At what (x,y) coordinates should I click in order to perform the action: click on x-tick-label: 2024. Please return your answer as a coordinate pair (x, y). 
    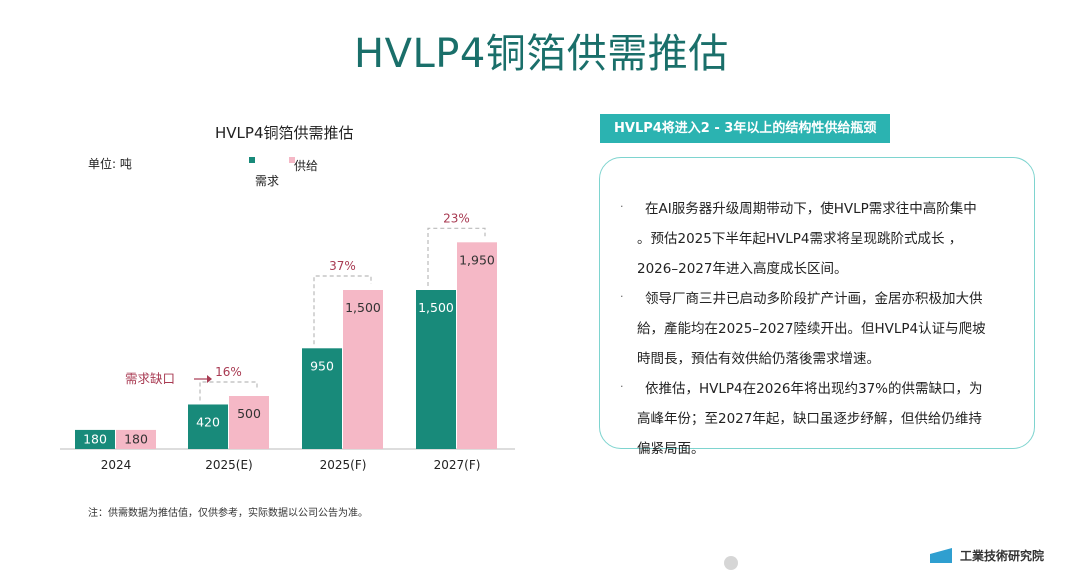
    Looking at the image, I should click on (116, 465).